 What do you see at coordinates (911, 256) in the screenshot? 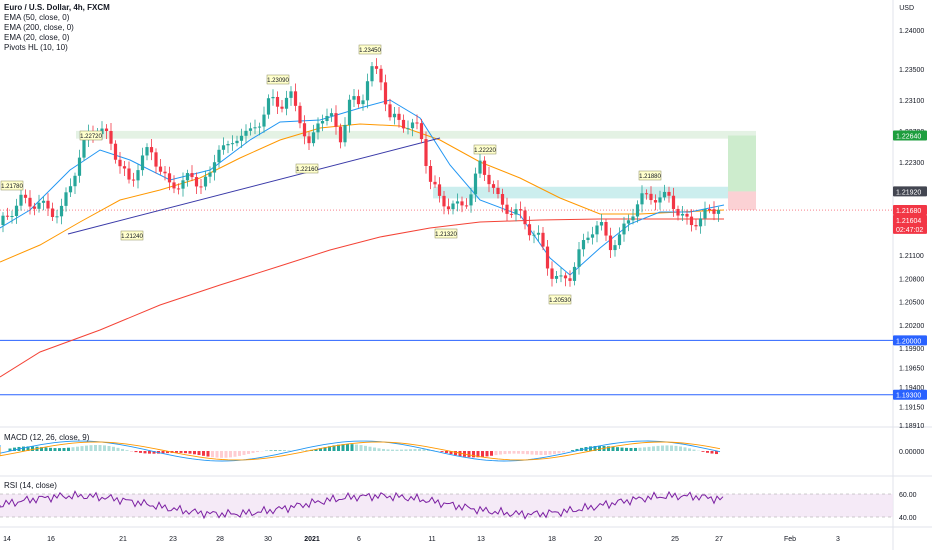
I see `price-axis-label: 1.21100` at bounding box center [911, 256].